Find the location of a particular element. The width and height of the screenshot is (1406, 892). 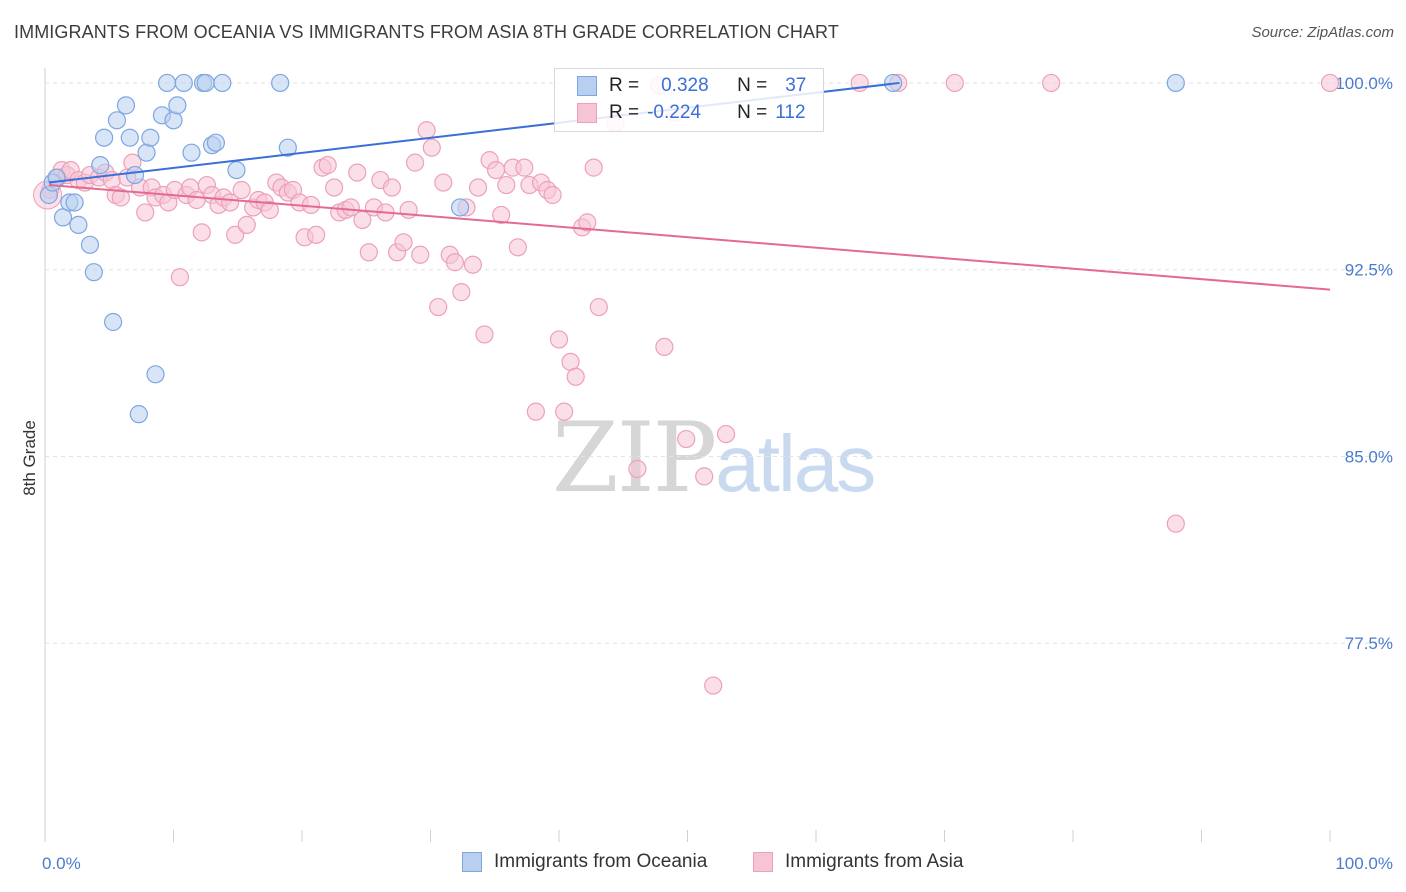

series-legend-label-oceania: Immigrants from Oceania is located at coordinates (601, 861).